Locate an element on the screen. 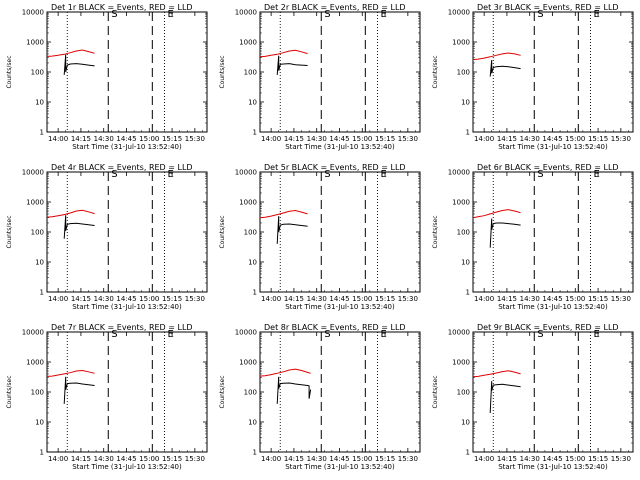 The image size is (640, 480). panel-title: Det 9r BLACK = Events, RED = LLD is located at coordinates (548, 327).